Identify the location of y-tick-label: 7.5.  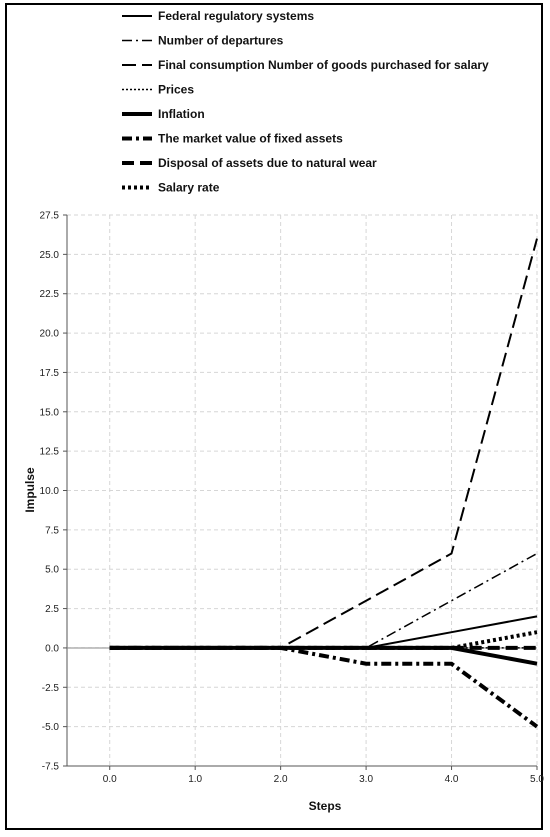
(52, 530).